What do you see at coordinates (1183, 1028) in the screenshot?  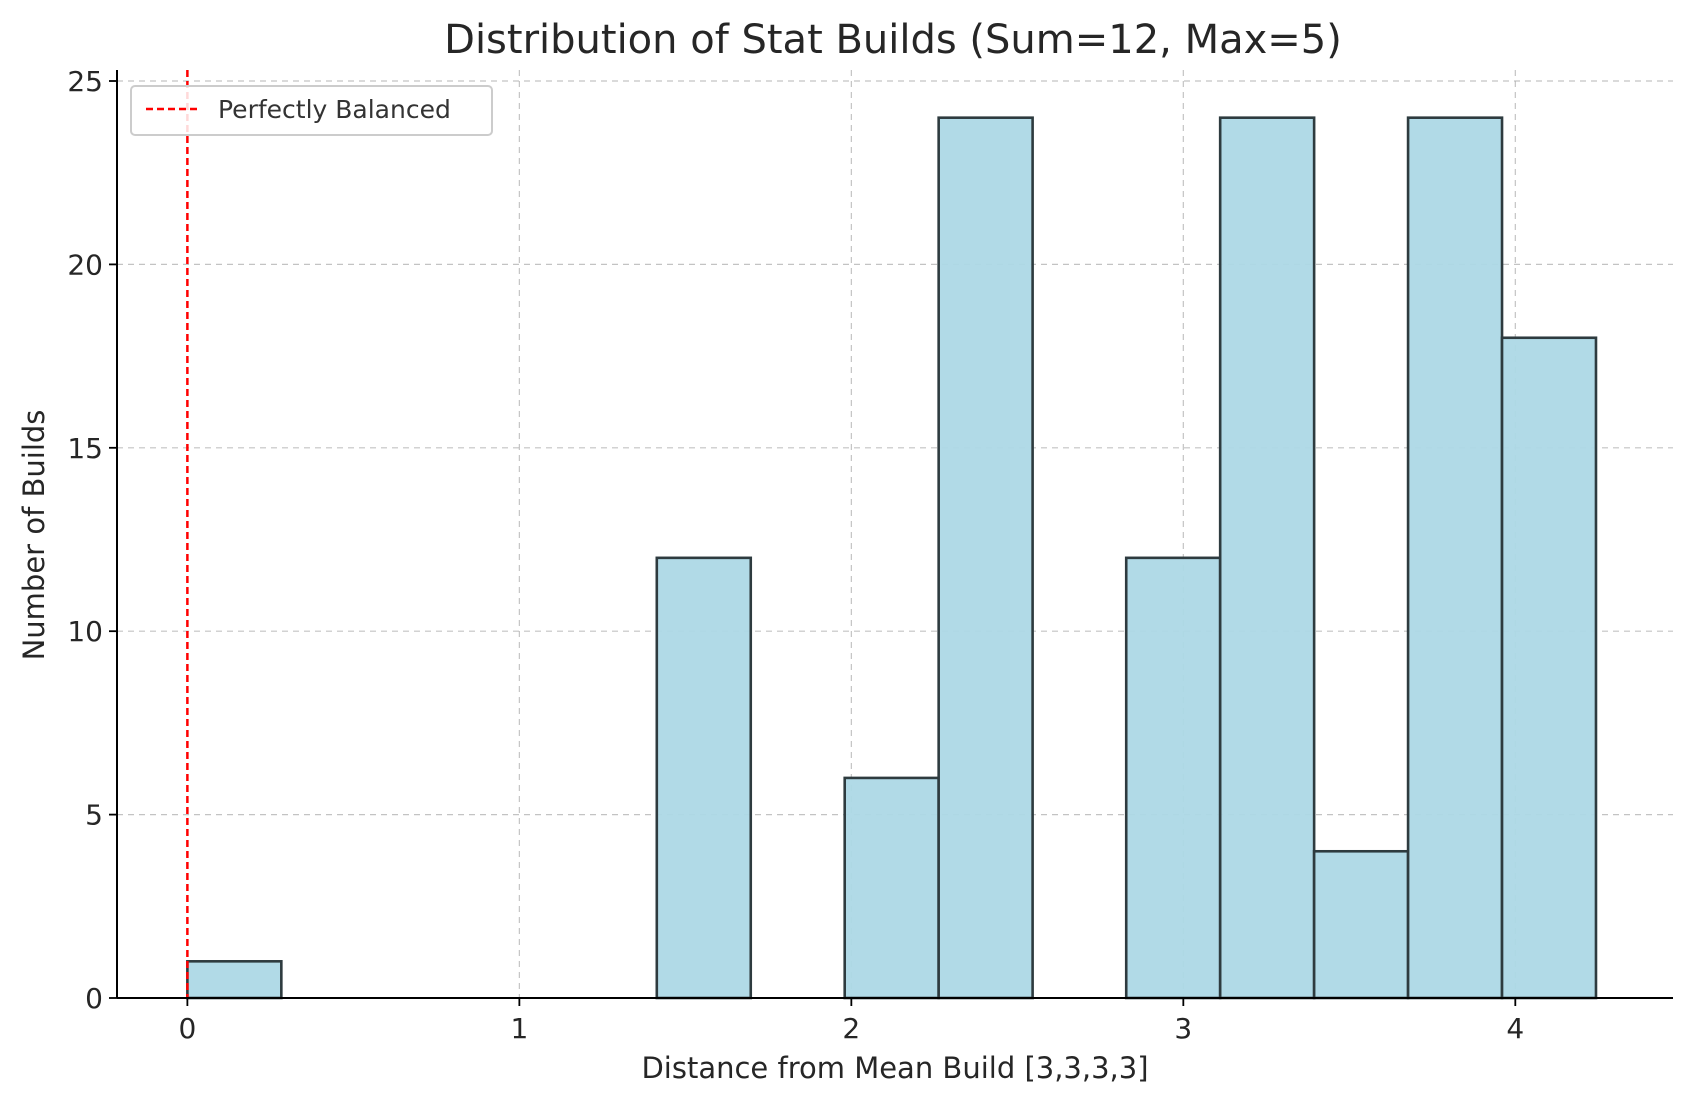 I see `x-tick-label: 3` at bounding box center [1183, 1028].